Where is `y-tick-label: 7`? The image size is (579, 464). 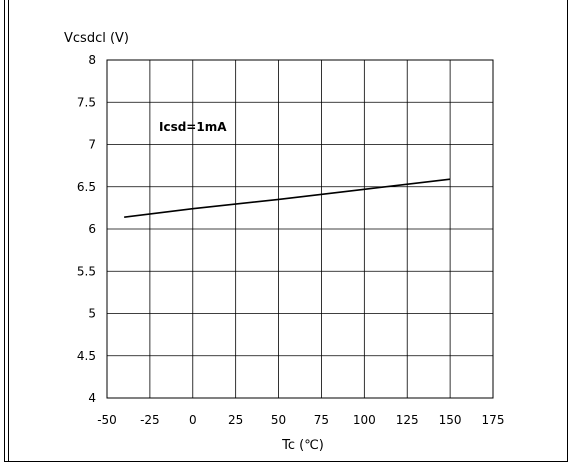
y-tick-label: 7 is located at coordinates (92, 145).